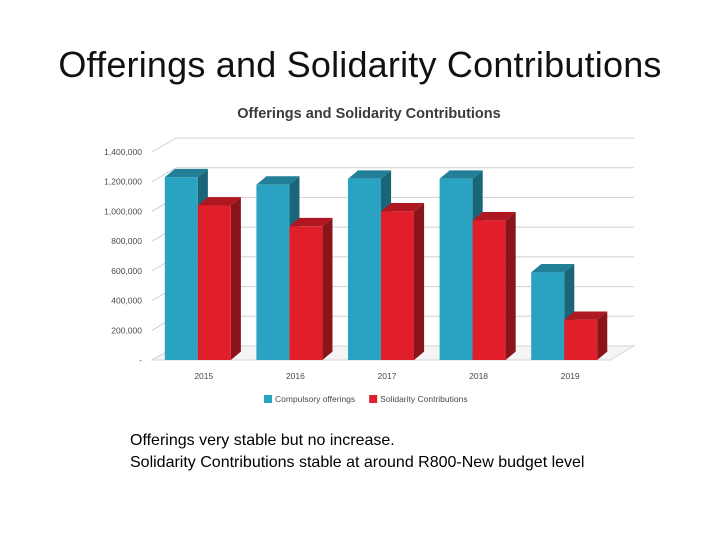  Describe the element at coordinates (123, 211) in the screenshot. I see `y-tick-label: 1,000,000` at that location.